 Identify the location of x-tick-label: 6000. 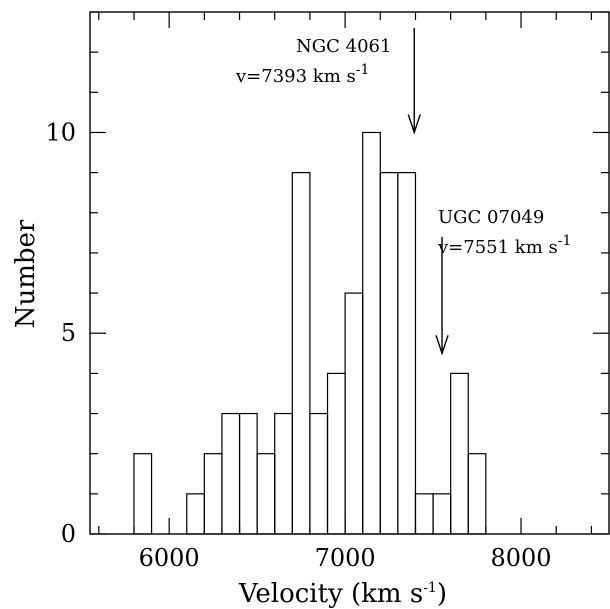
(169, 558).